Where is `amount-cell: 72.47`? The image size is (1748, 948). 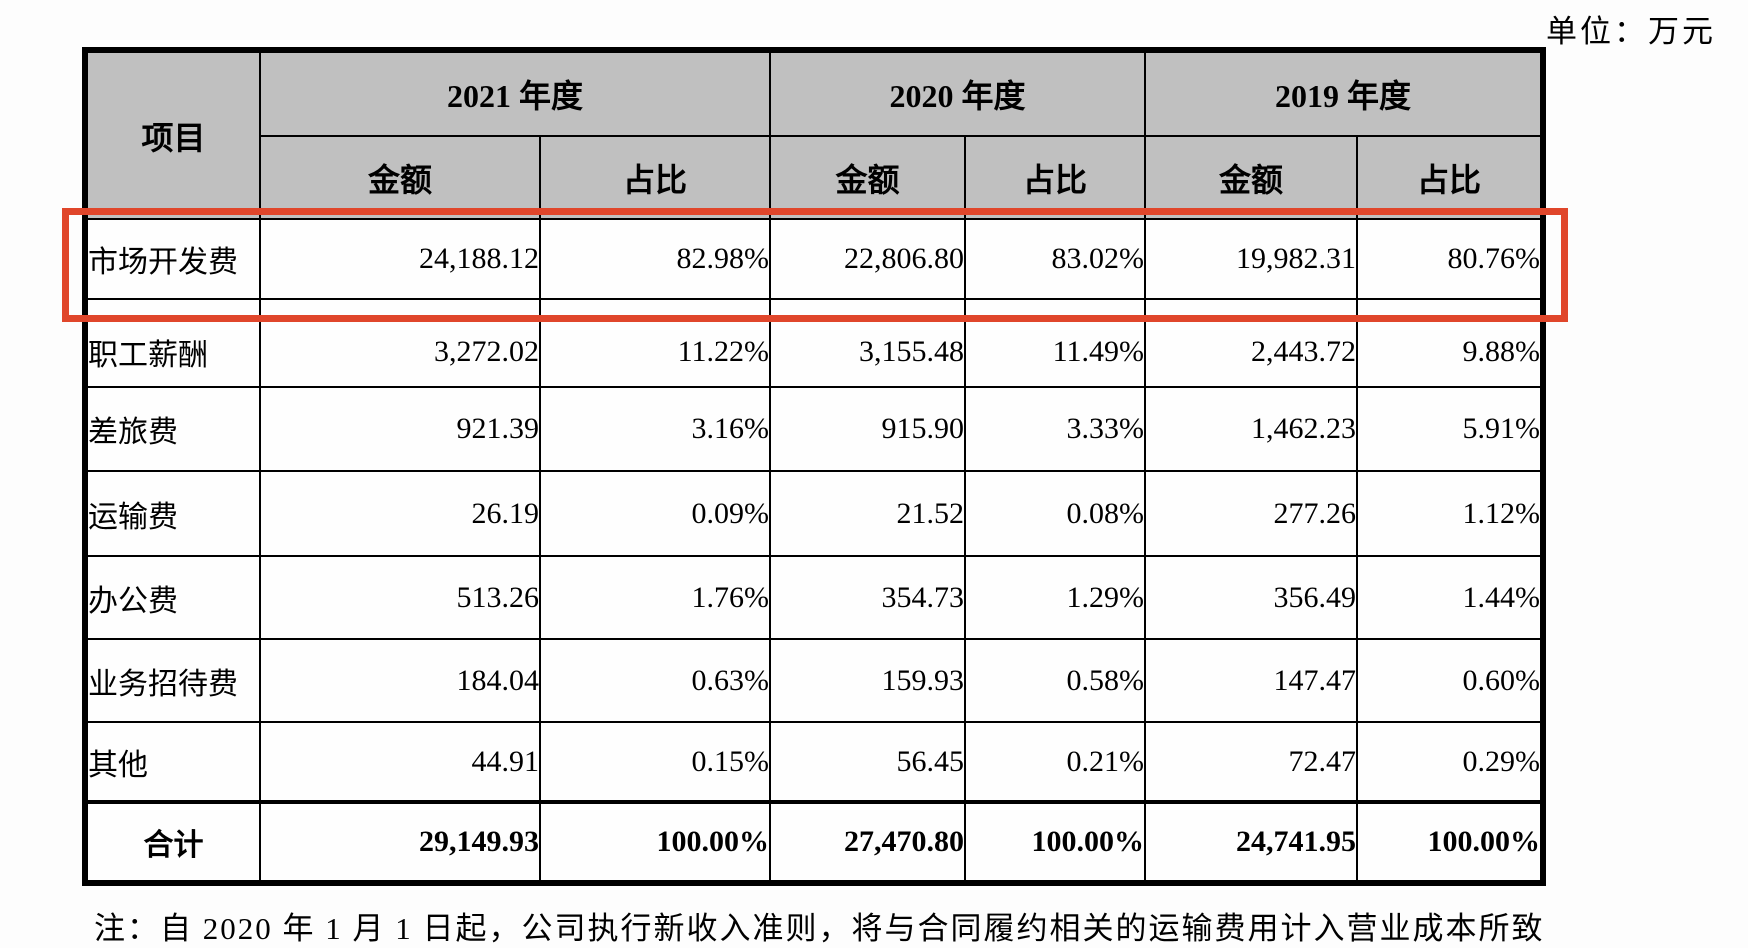 amount-cell: 72.47 is located at coordinates (1251, 762).